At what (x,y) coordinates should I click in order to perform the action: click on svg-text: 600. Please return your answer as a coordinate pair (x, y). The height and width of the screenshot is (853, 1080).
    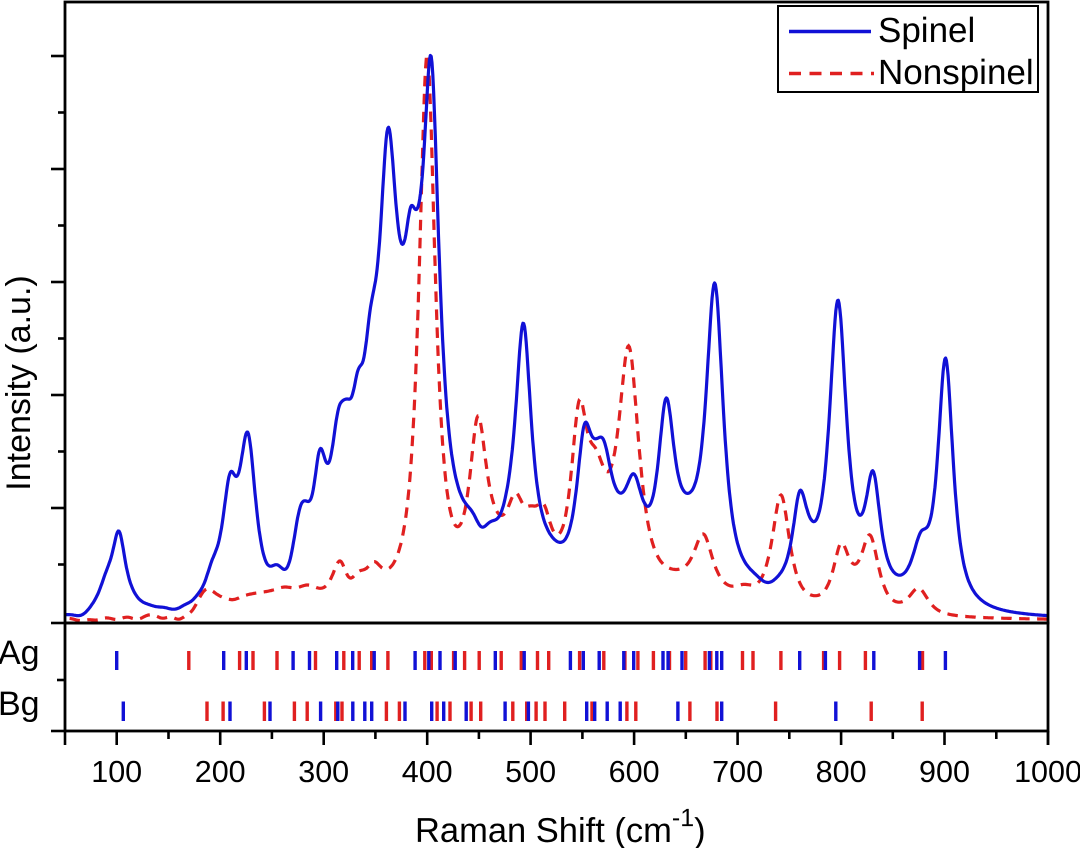
    Looking at the image, I should click on (634, 772).